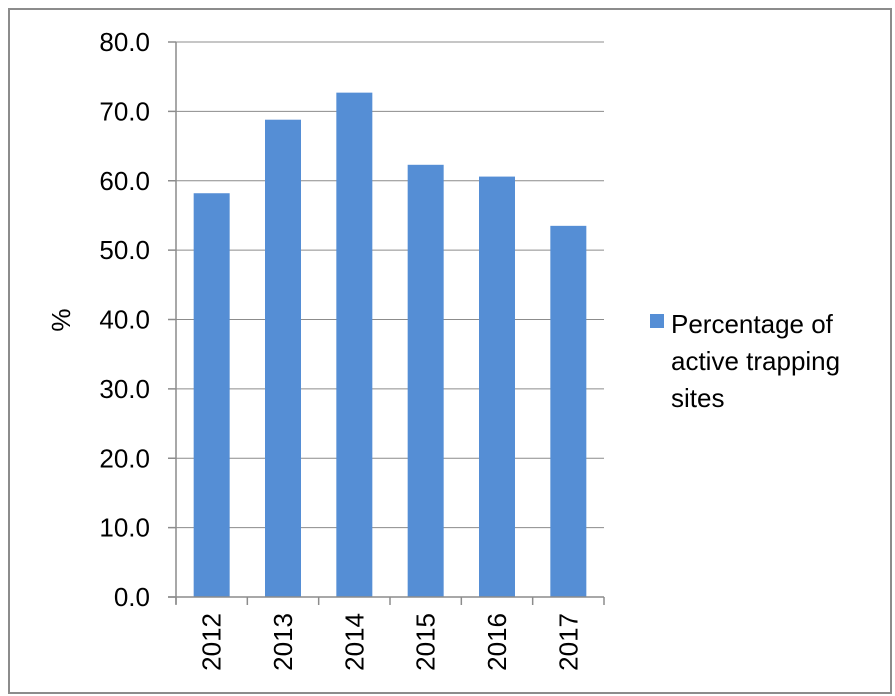 This screenshot has width=895, height=696. Describe the element at coordinates (124, 42) in the screenshot. I see `y-tick-label: 80.0` at that location.